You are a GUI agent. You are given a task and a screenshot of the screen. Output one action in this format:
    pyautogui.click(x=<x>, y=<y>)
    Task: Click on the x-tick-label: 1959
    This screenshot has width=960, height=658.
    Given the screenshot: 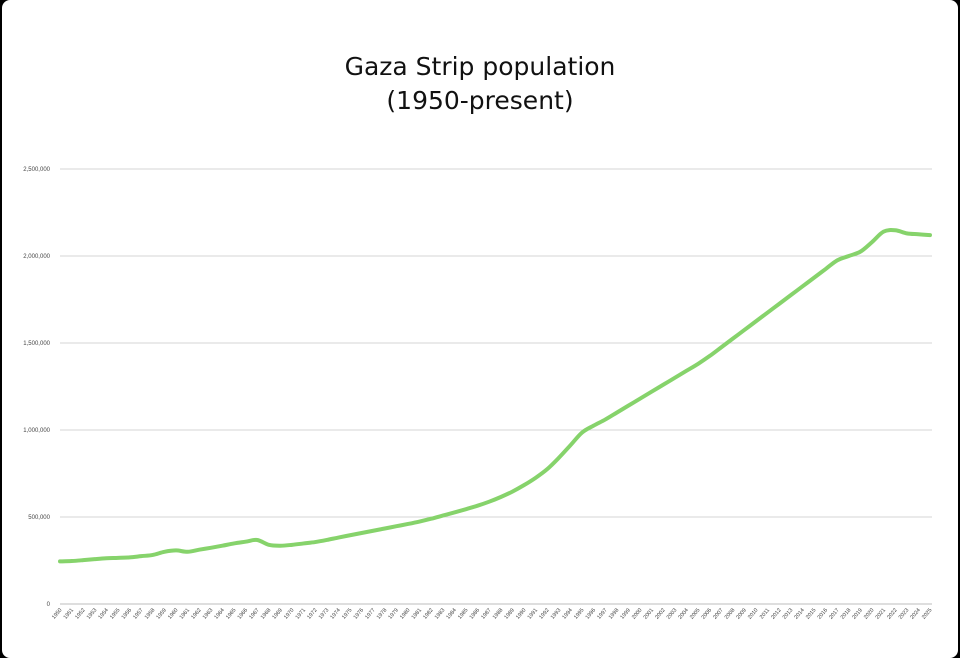 What is the action you would take?
    pyautogui.click(x=161, y=613)
    